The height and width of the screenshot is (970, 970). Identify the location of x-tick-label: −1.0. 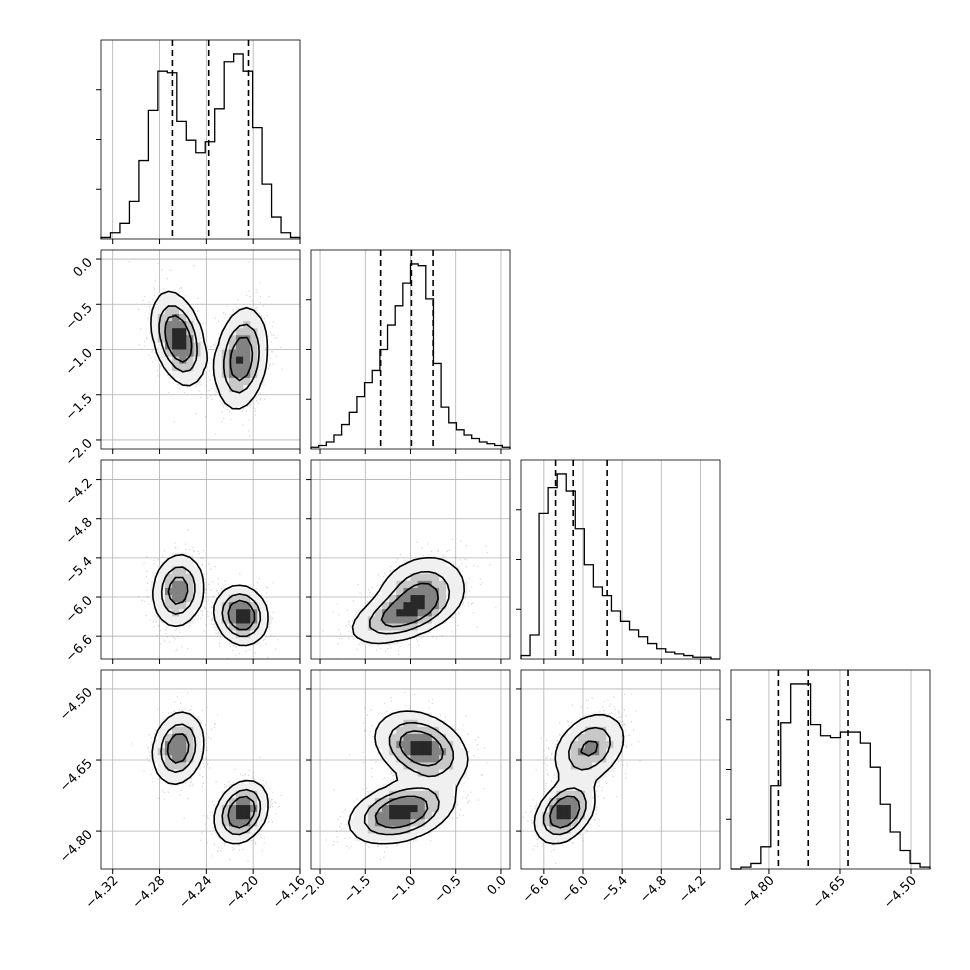
(402, 889).